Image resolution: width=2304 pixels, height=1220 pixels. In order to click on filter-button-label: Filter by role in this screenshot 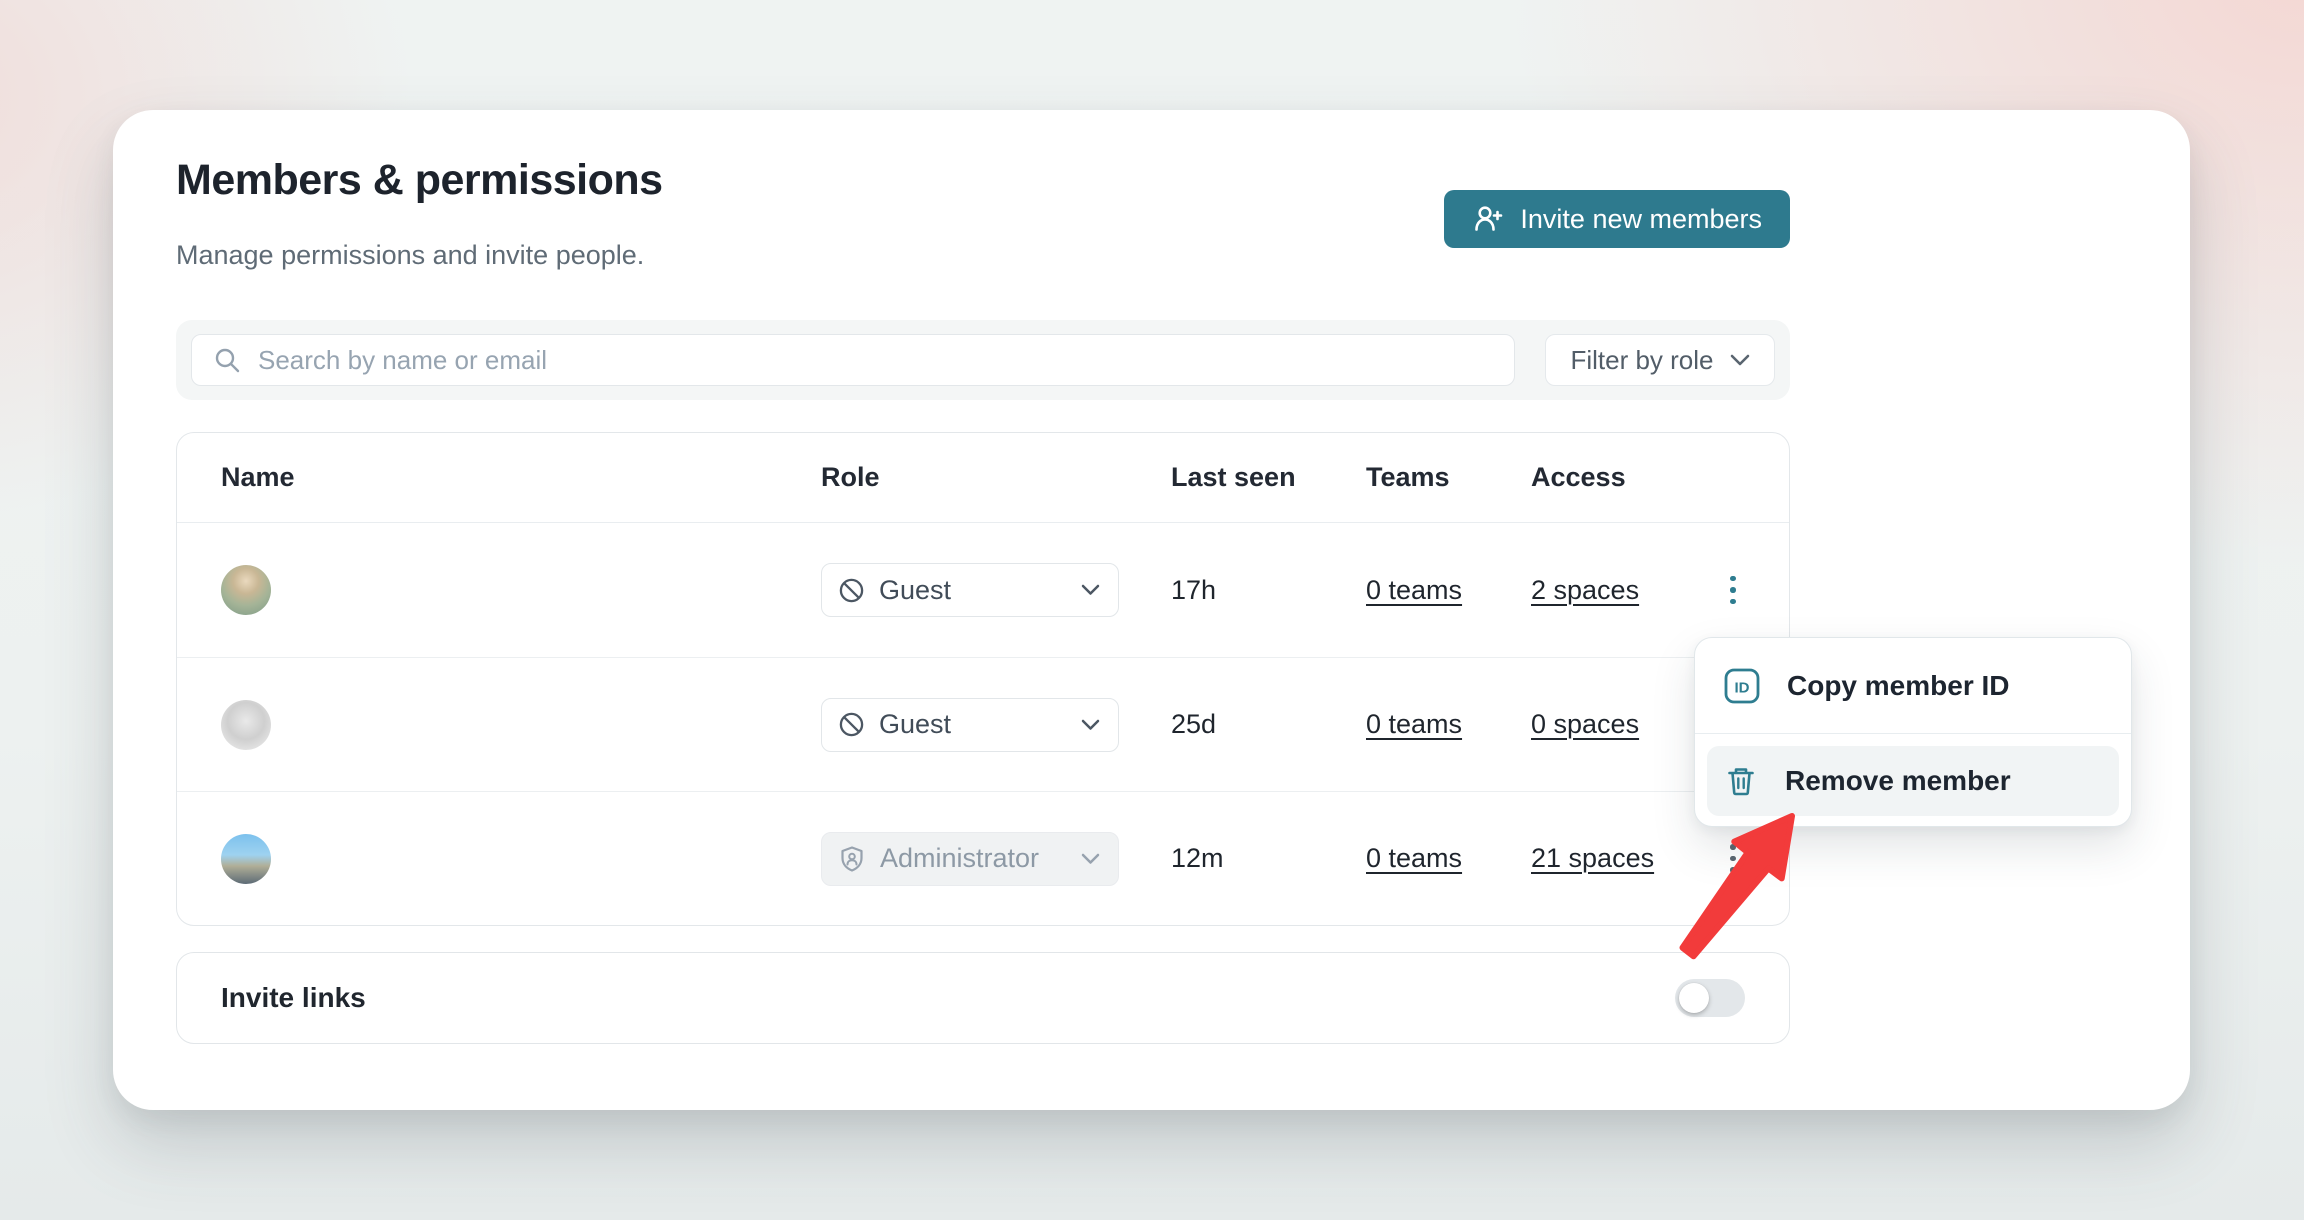, I will do `click(1642, 359)`.